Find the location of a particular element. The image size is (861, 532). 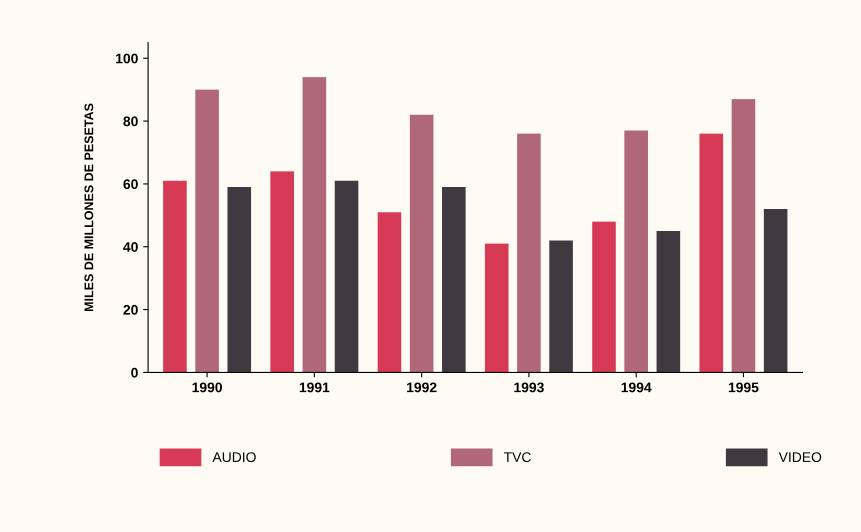

y-tick-label: 80 is located at coordinates (130, 121).